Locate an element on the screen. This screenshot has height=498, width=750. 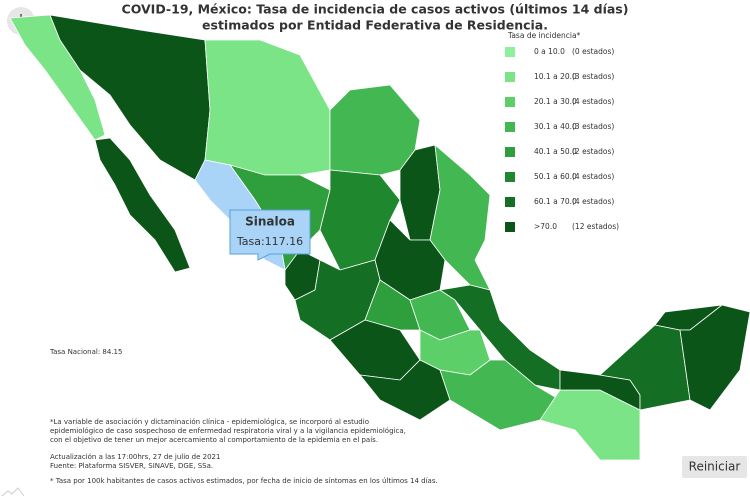
legend-range: 20.1 a 30.0 is located at coordinates (555, 101).